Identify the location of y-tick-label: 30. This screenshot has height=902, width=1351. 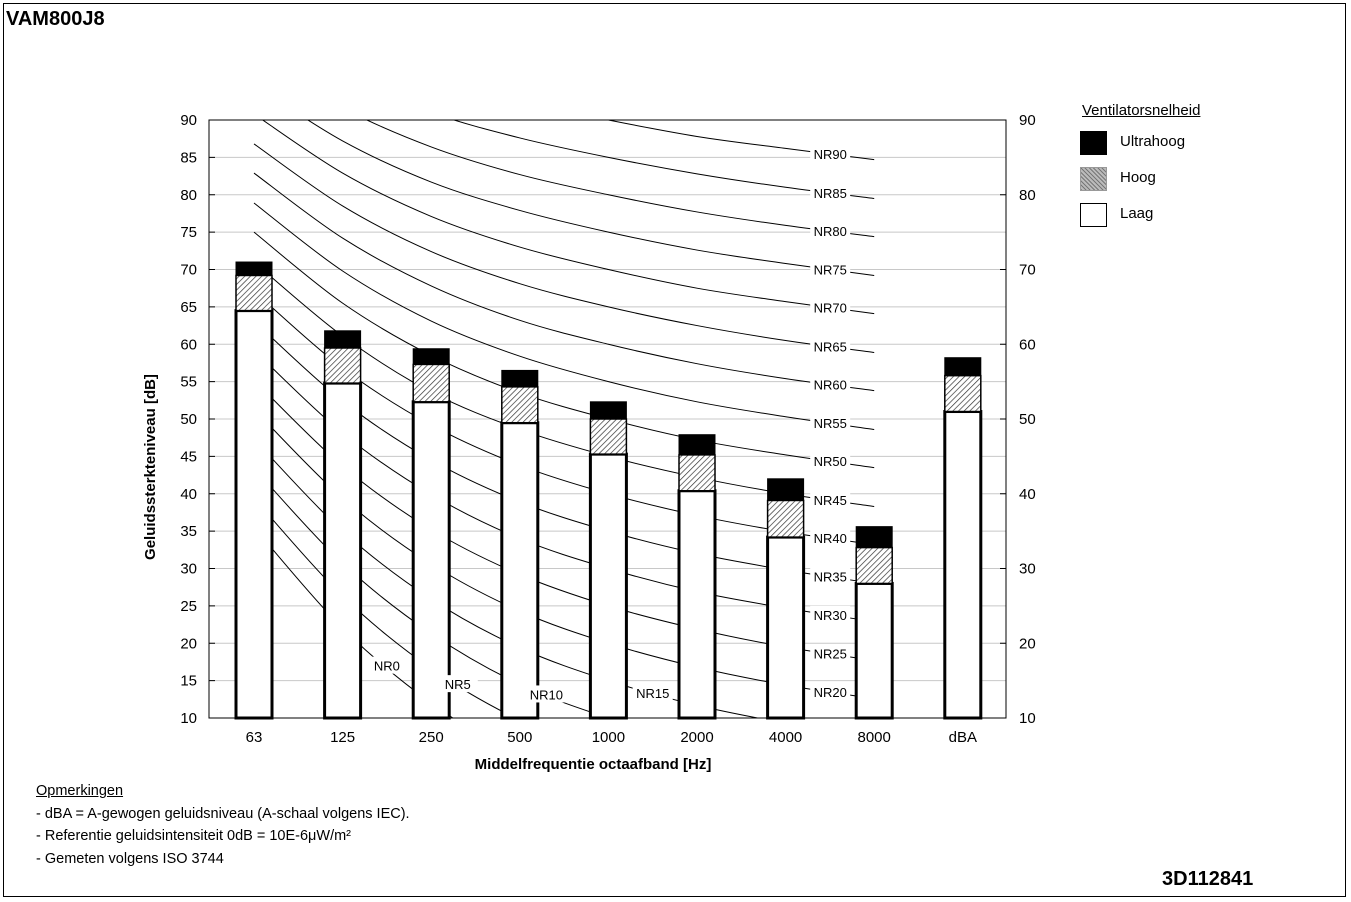
(188, 569).